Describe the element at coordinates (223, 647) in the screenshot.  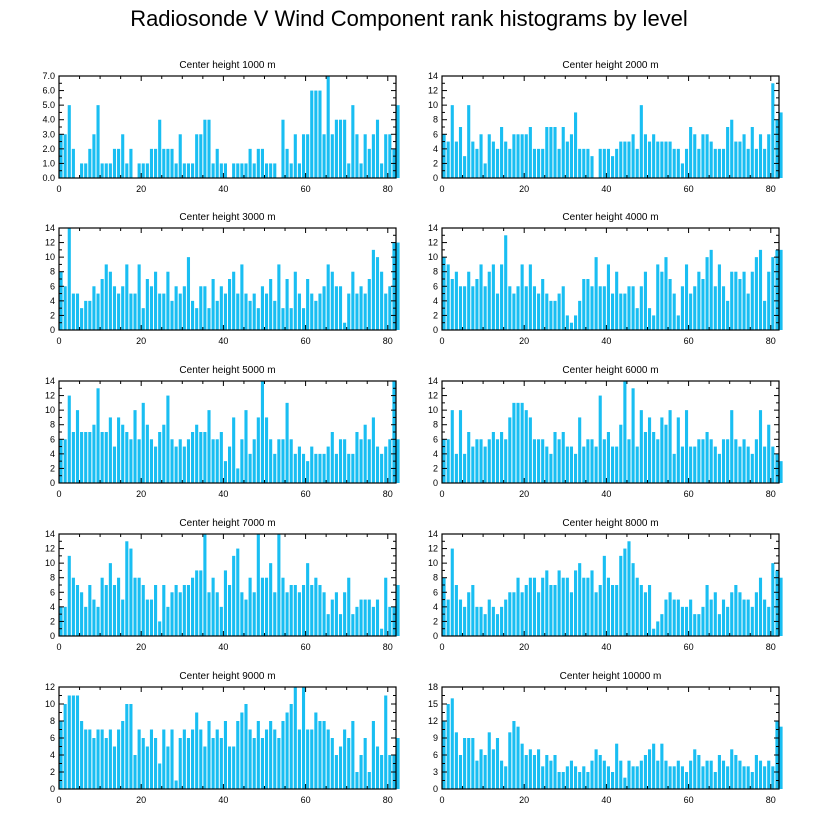
I see `x-tick-label: 40` at that location.